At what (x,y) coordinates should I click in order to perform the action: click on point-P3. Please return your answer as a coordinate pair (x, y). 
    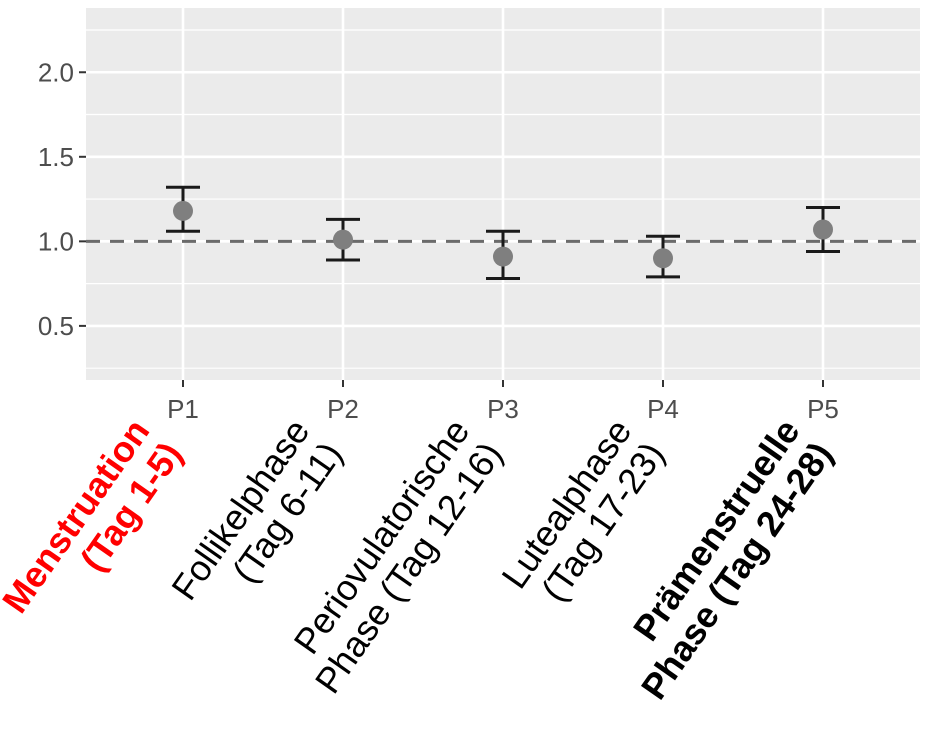
    Looking at the image, I should click on (503, 256).